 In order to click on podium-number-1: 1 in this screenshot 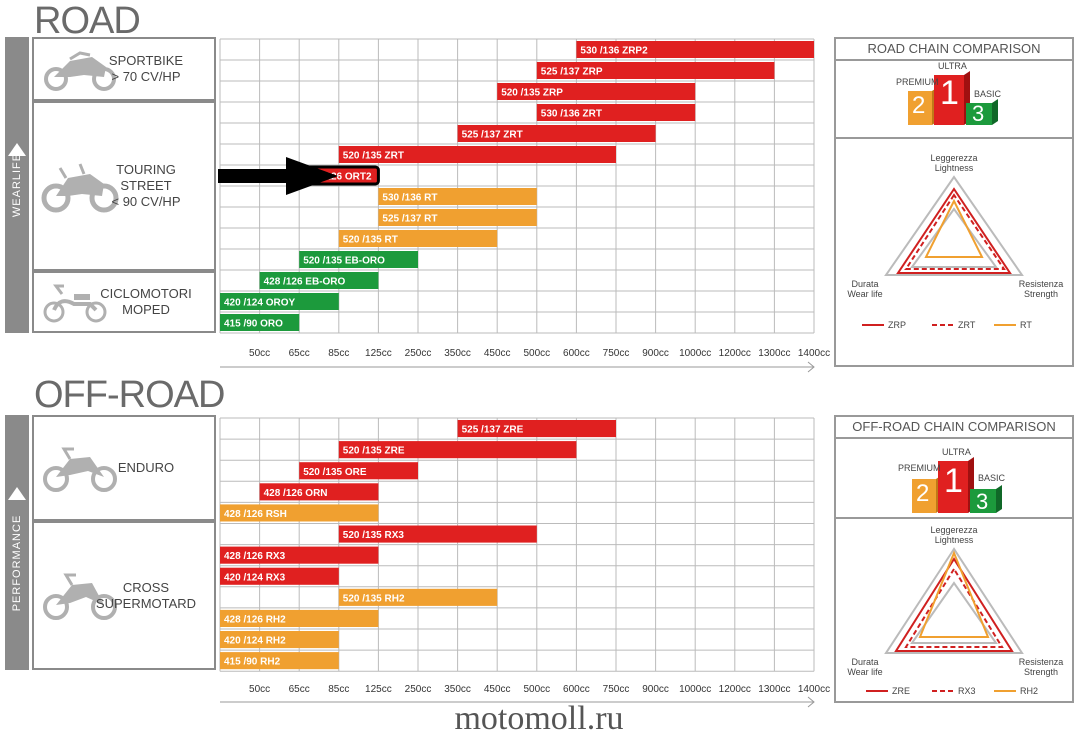, I will do `click(953, 481)`.